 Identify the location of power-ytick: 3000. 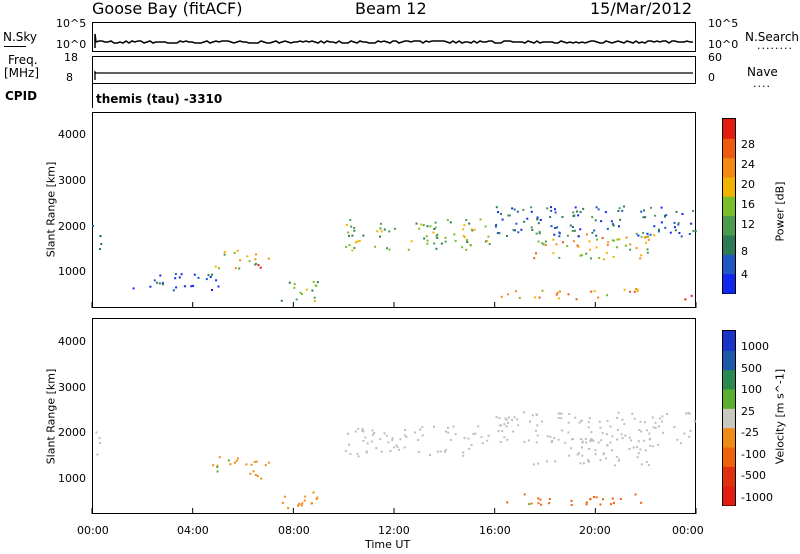
(72, 180).